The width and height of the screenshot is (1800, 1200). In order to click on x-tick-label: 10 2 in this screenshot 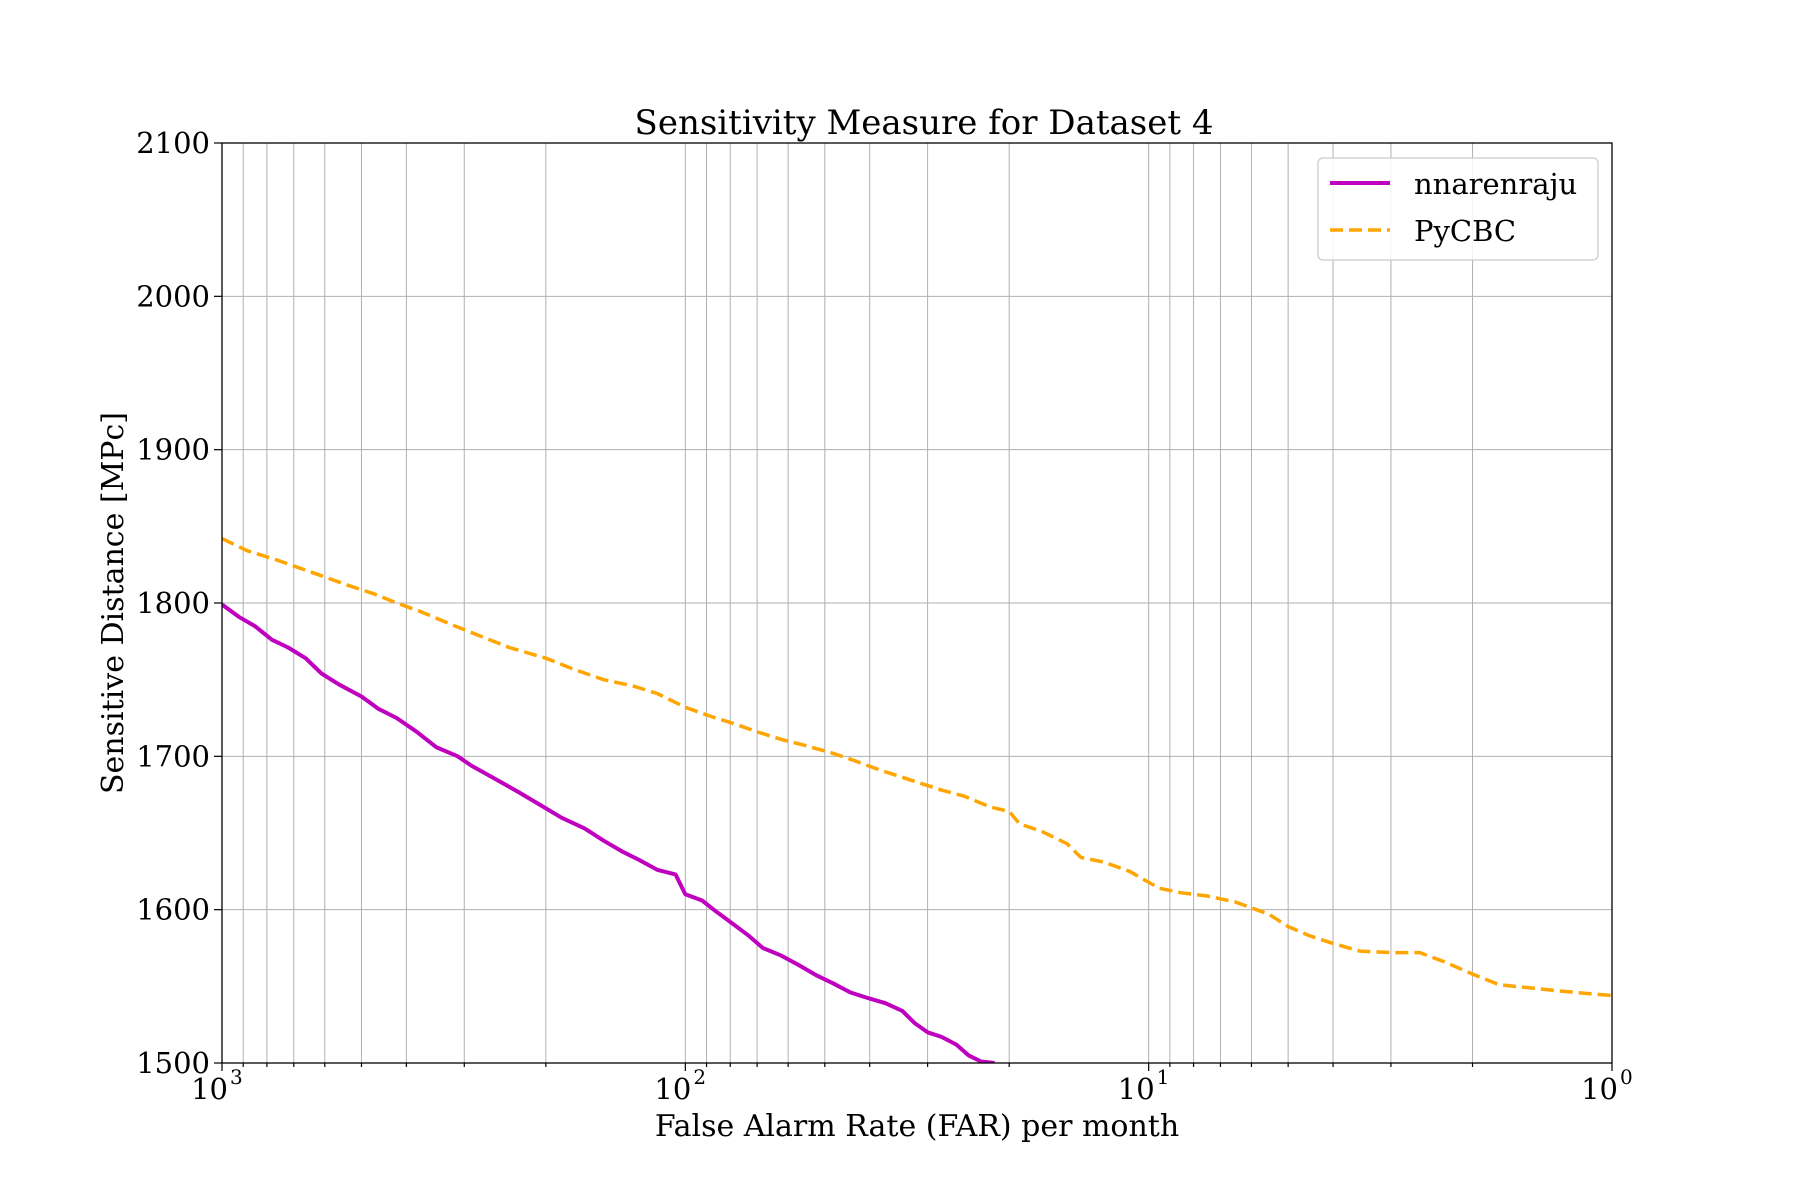, I will do `click(680, 1085)`.